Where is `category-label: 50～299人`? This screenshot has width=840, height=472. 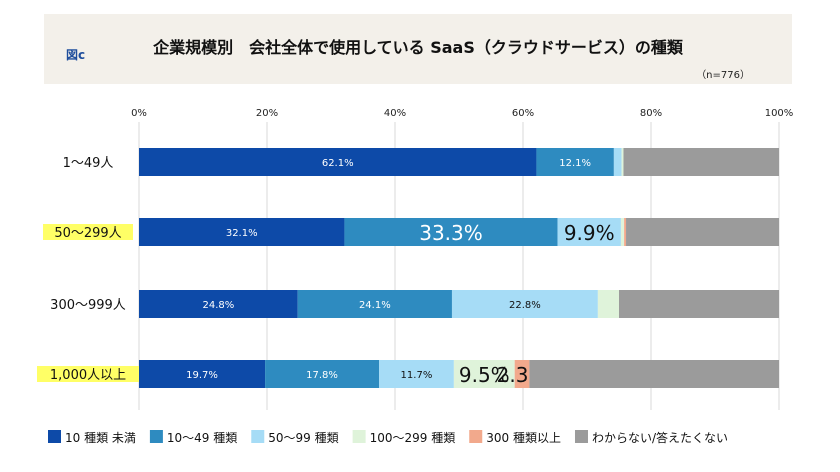 category-label: 50～299人 is located at coordinates (87, 233).